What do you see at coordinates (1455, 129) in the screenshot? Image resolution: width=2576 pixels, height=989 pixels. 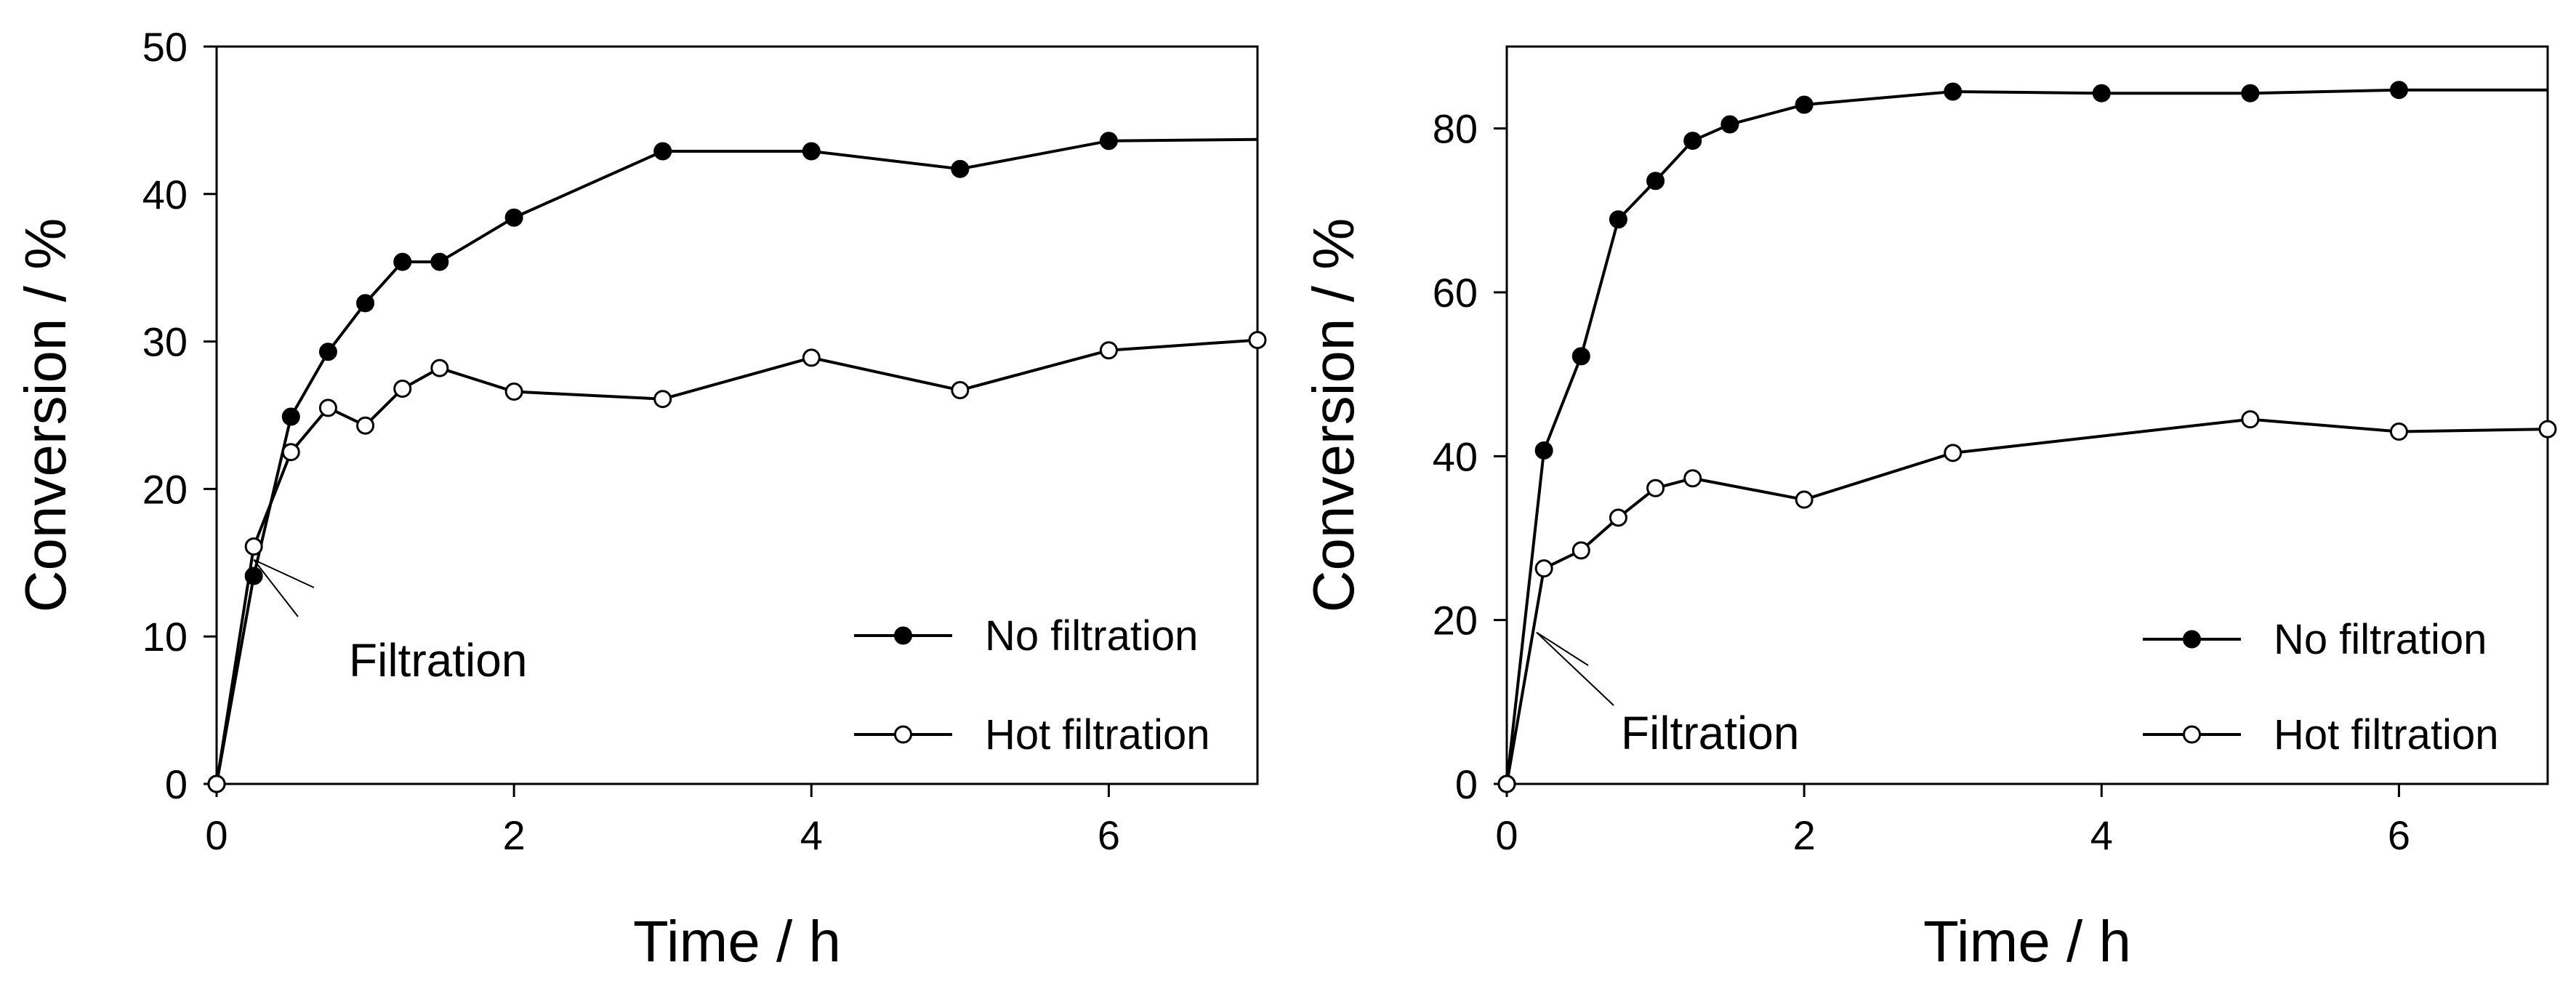 I see `y-tick-label: 80` at bounding box center [1455, 129].